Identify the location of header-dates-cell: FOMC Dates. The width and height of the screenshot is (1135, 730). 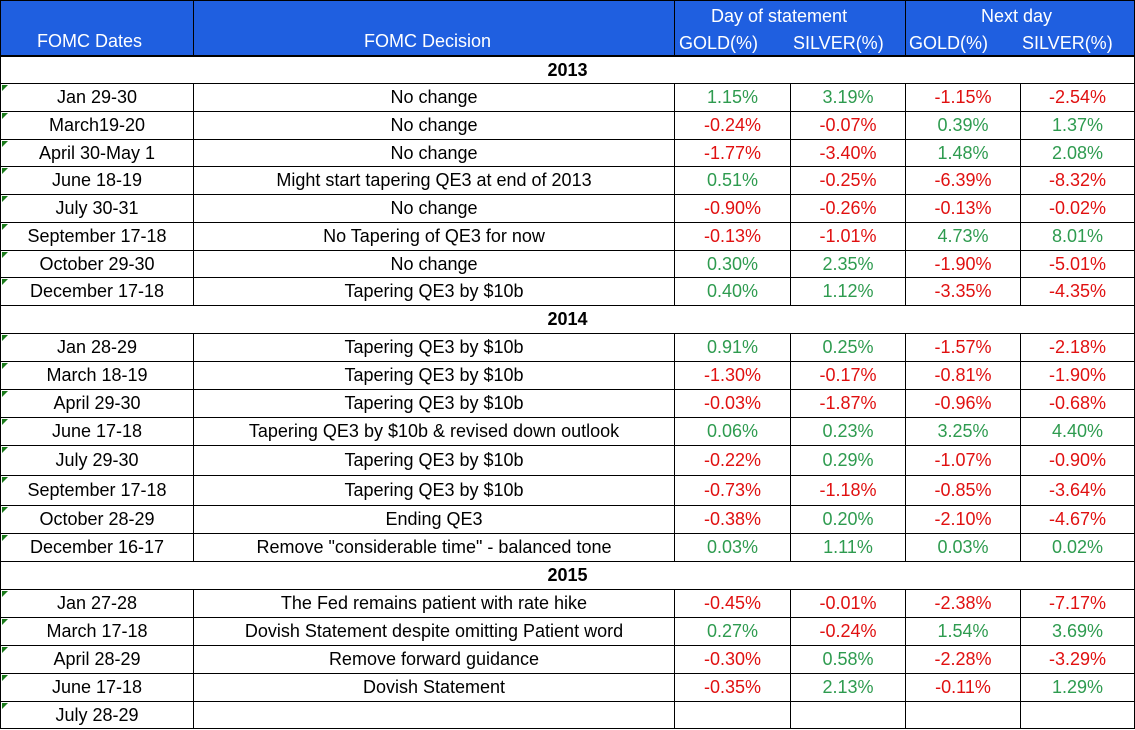
(97, 28).